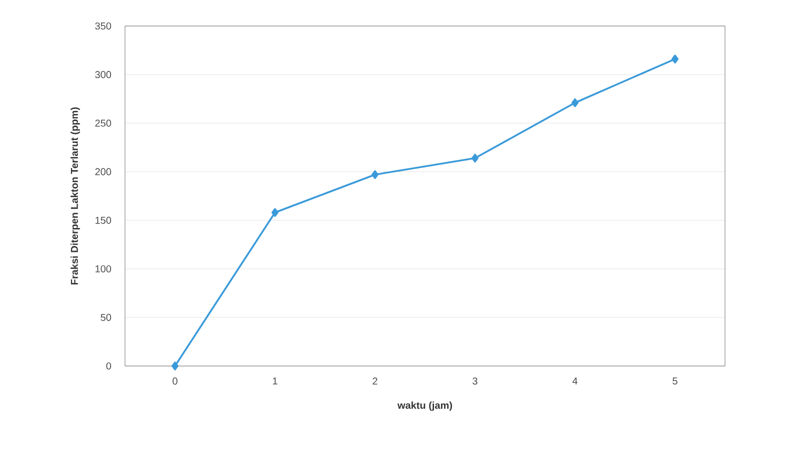  I want to click on x-tick-label: 5, so click(675, 381).